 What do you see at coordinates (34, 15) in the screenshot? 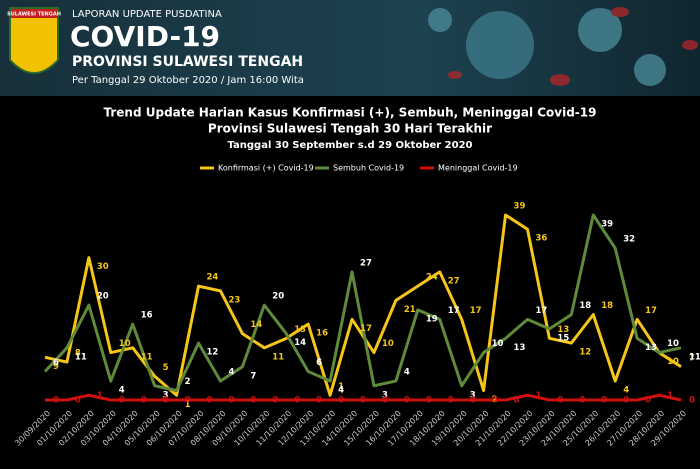
I see `logo-text: SULAWESI TENGAH` at bounding box center [34, 15].